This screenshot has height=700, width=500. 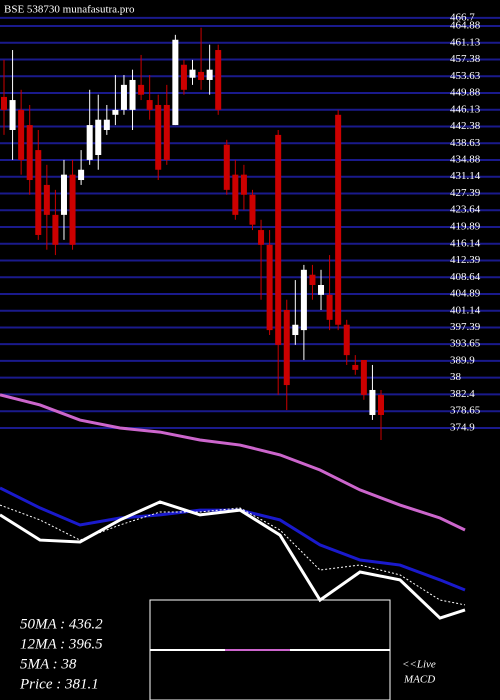 I want to click on y-tick-label: 389.9, so click(x=462, y=360).